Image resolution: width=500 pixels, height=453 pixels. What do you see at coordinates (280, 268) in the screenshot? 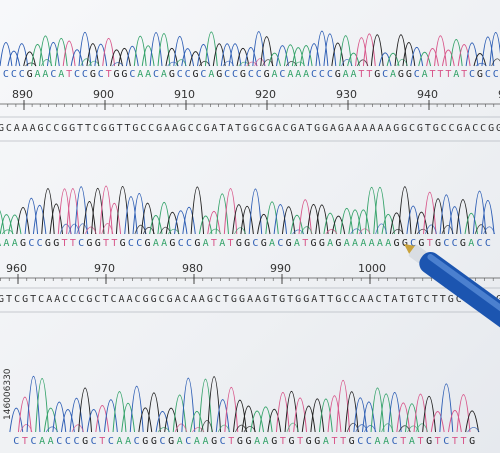
I see `ruler-tick-label: 990` at bounding box center [280, 268].